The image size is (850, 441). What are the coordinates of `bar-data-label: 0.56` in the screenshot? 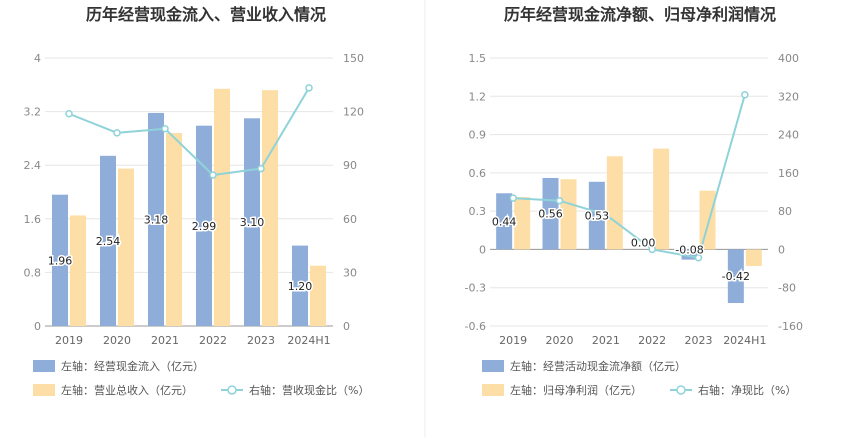 It's located at (550, 214).